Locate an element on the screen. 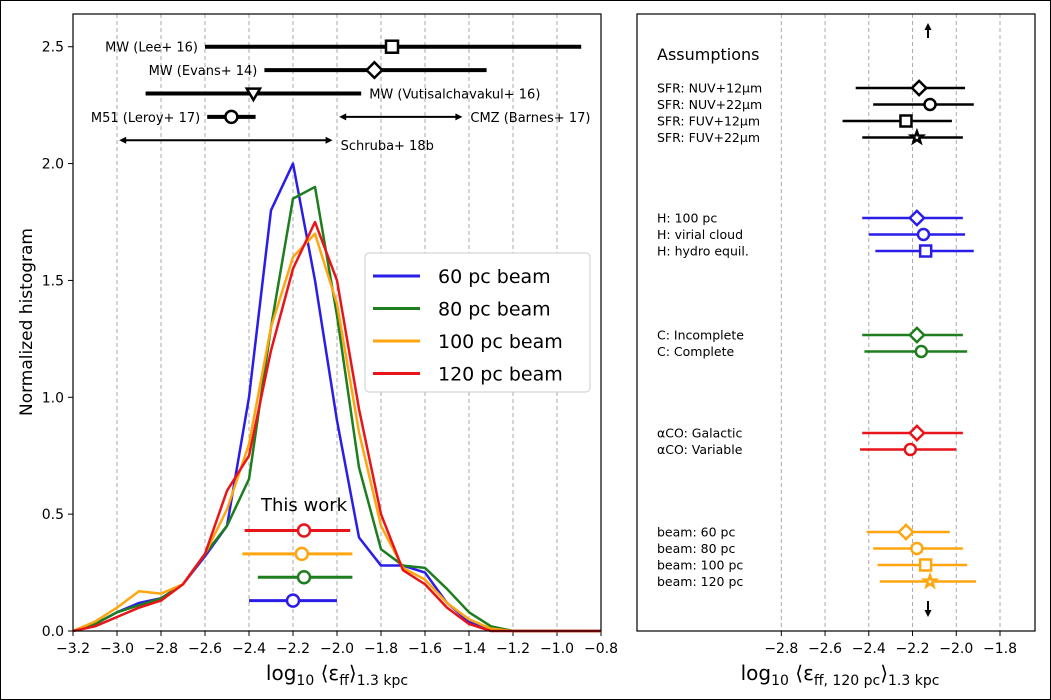 The height and width of the screenshot is (700, 1051). row-label: SFR: FUV+12μm is located at coordinates (708, 121).